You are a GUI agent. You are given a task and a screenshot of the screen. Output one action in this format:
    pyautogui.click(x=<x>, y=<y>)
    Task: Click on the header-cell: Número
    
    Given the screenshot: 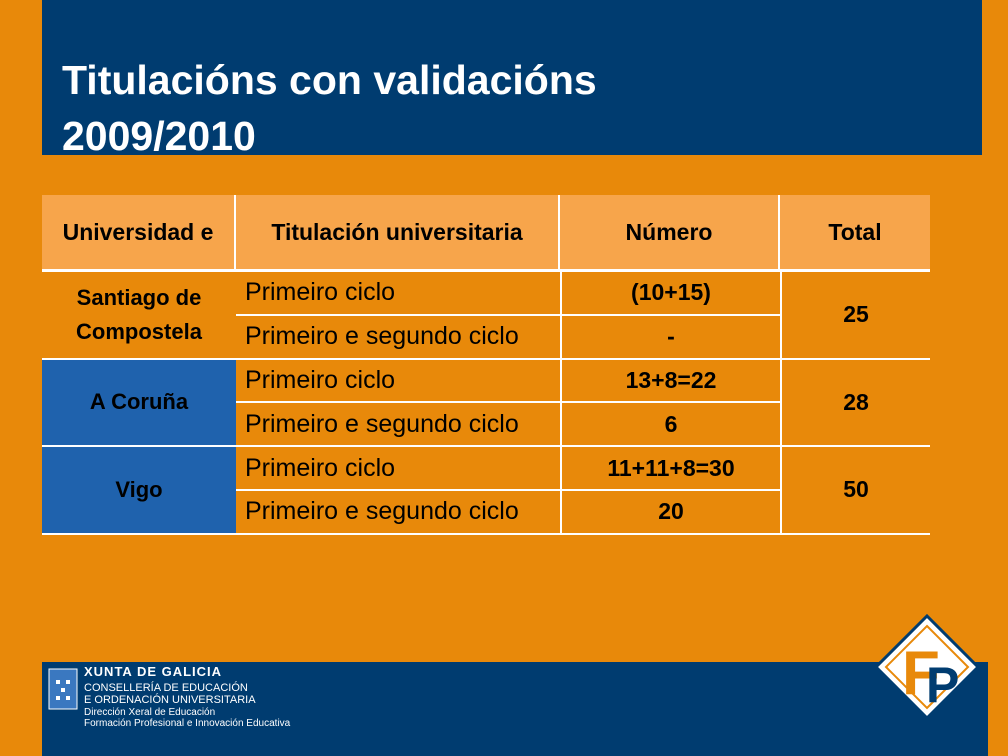 What is the action you would take?
    pyautogui.click(x=670, y=233)
    